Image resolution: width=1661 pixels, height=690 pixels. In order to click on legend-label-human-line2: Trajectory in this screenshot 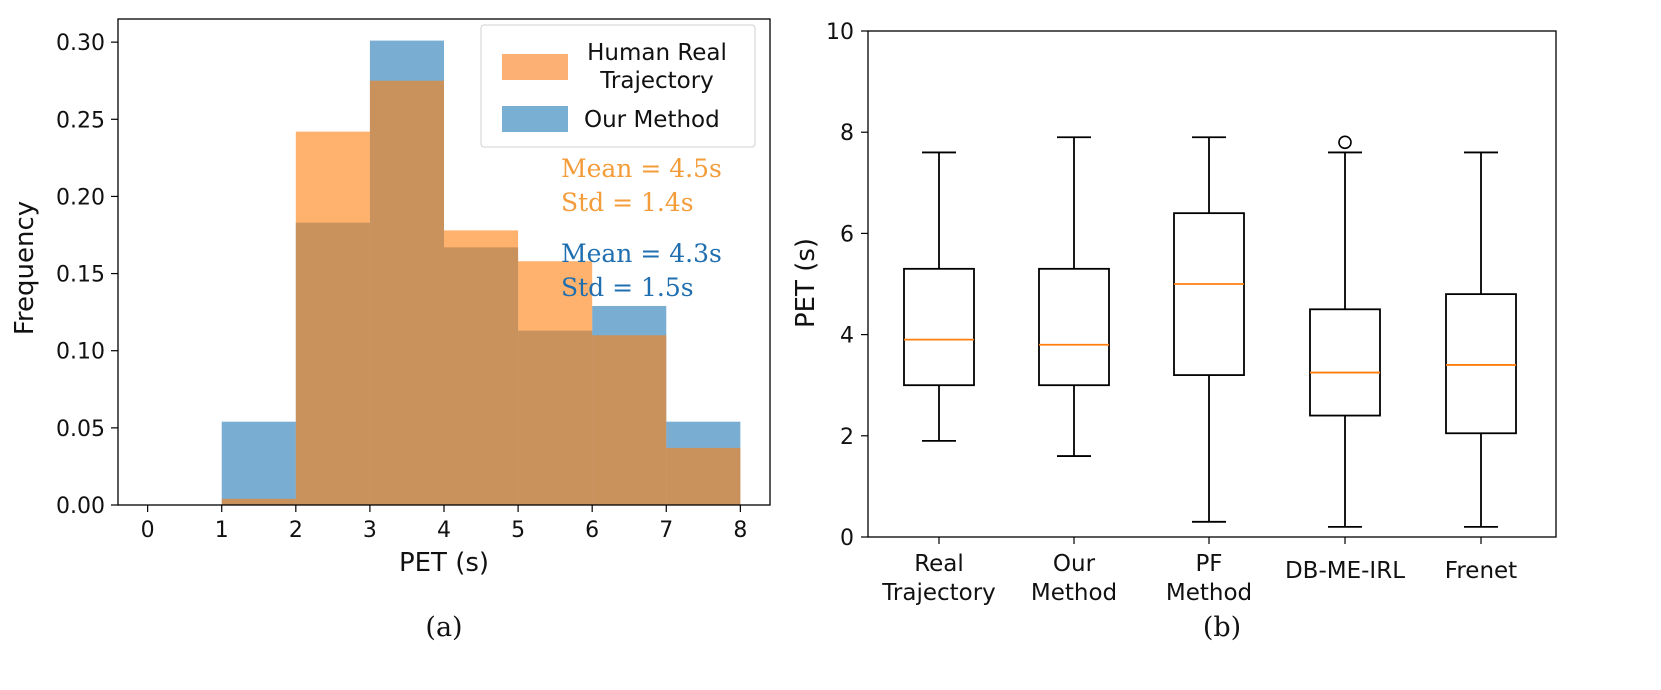, I will do `click(656, 81)`.